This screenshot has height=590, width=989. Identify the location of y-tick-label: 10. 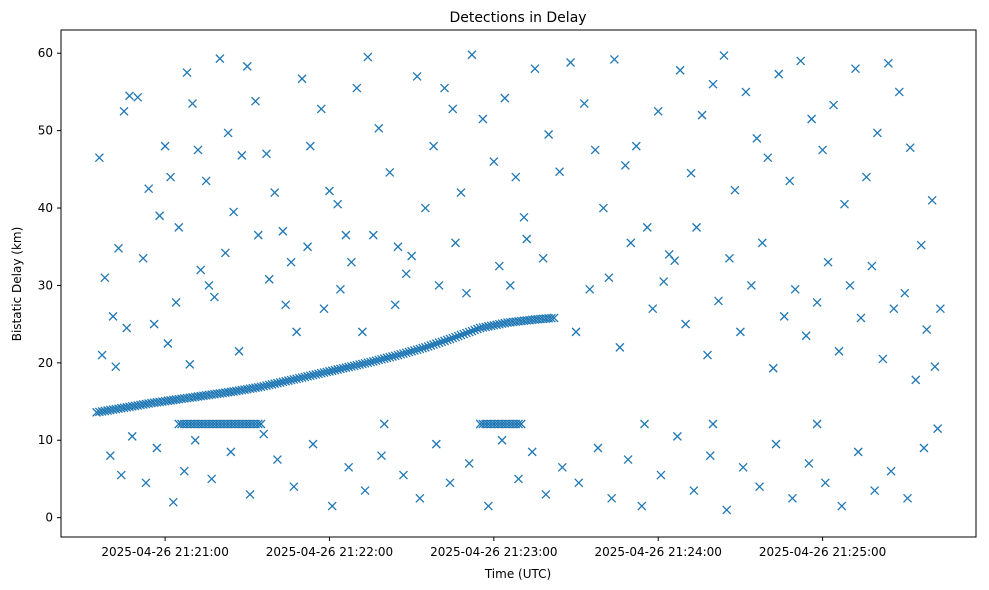
(45, 440).